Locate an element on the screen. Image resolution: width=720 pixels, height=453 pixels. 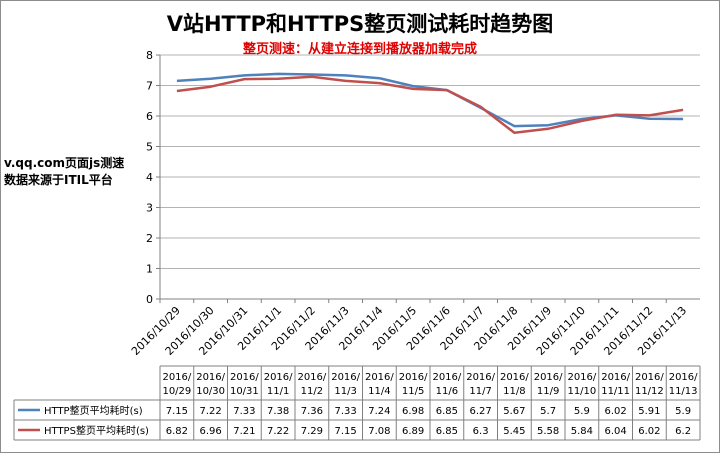
table-header-line-2: 11/8 is located at coordinates (514, 391).